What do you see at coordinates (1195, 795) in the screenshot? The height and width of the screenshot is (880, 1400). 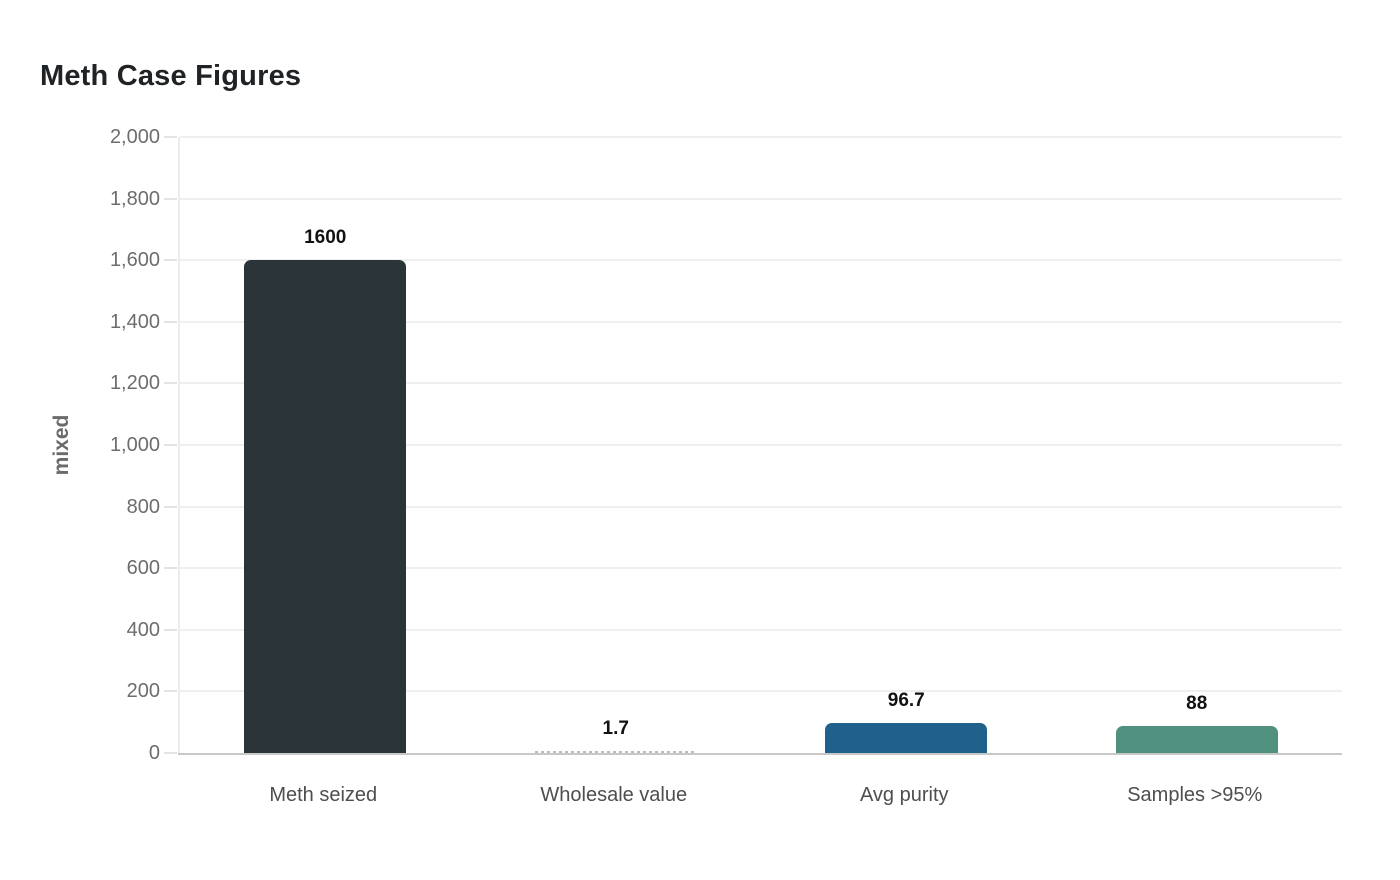 I see `category-label: Samples >95%` at bounding box center [1195, 795].